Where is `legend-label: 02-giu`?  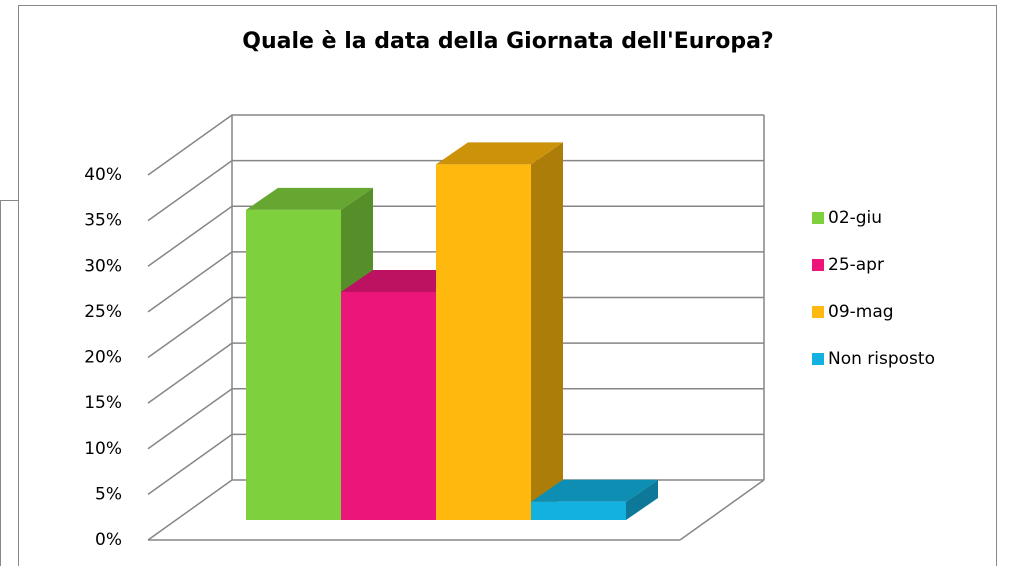 legend-label: 02-giu is located at coordinates (855, 218).